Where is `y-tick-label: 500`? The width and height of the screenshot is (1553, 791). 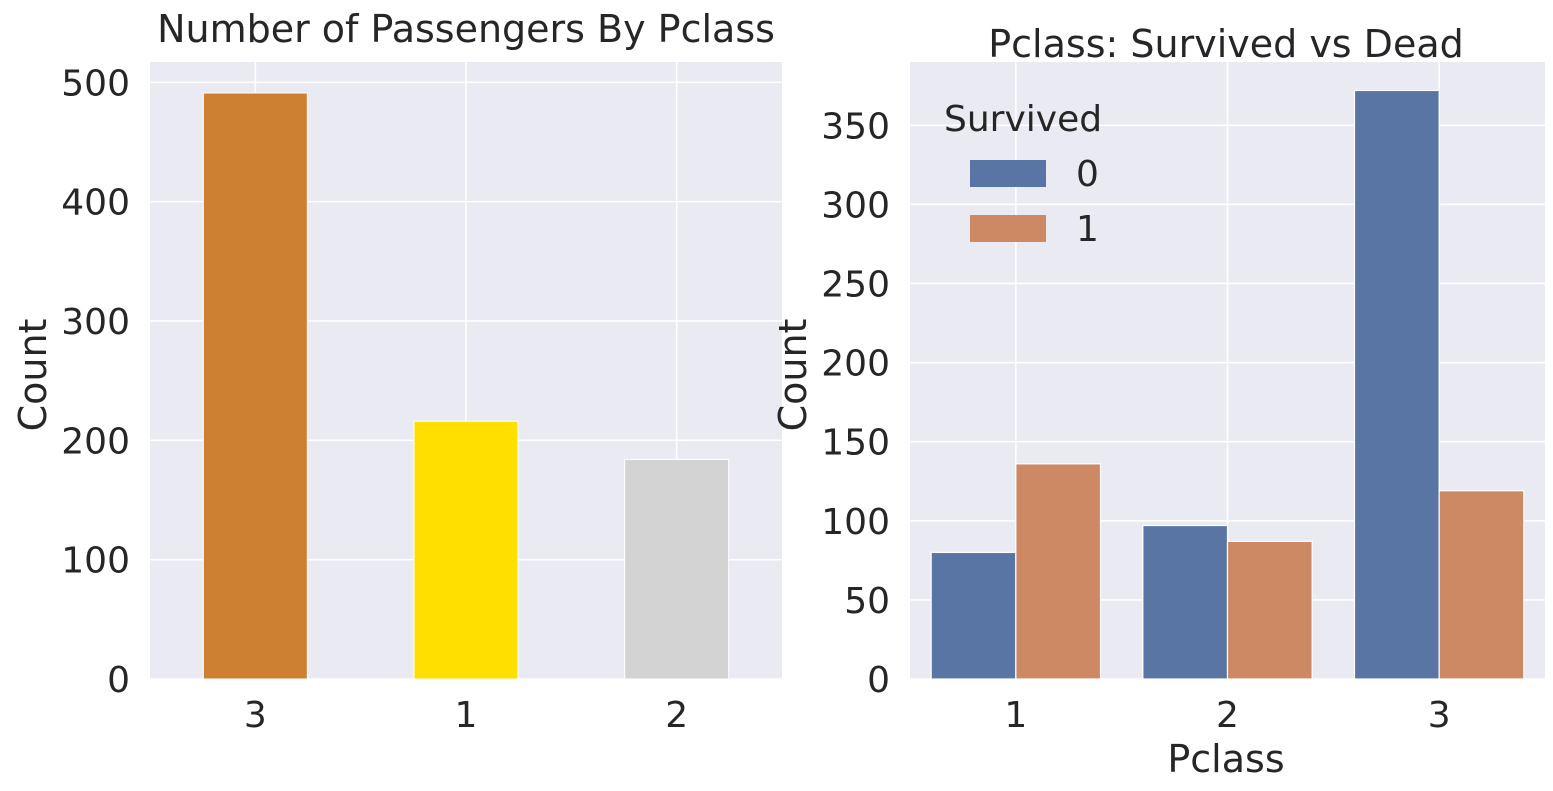 y-tick-label: 500 is located at coordinates (95, 83).